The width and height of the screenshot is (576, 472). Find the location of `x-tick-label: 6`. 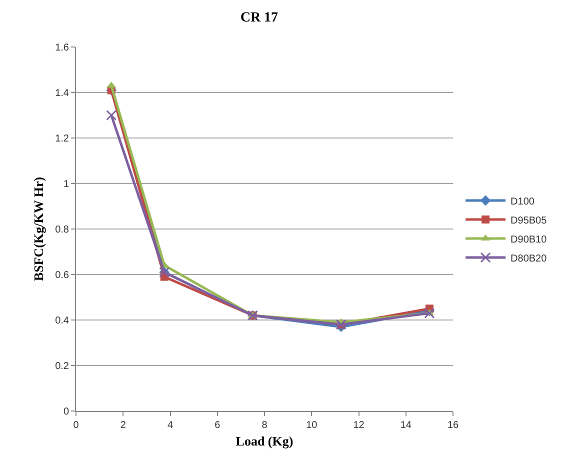

x-tick-label: 6 is located at coordinates (217, 425).